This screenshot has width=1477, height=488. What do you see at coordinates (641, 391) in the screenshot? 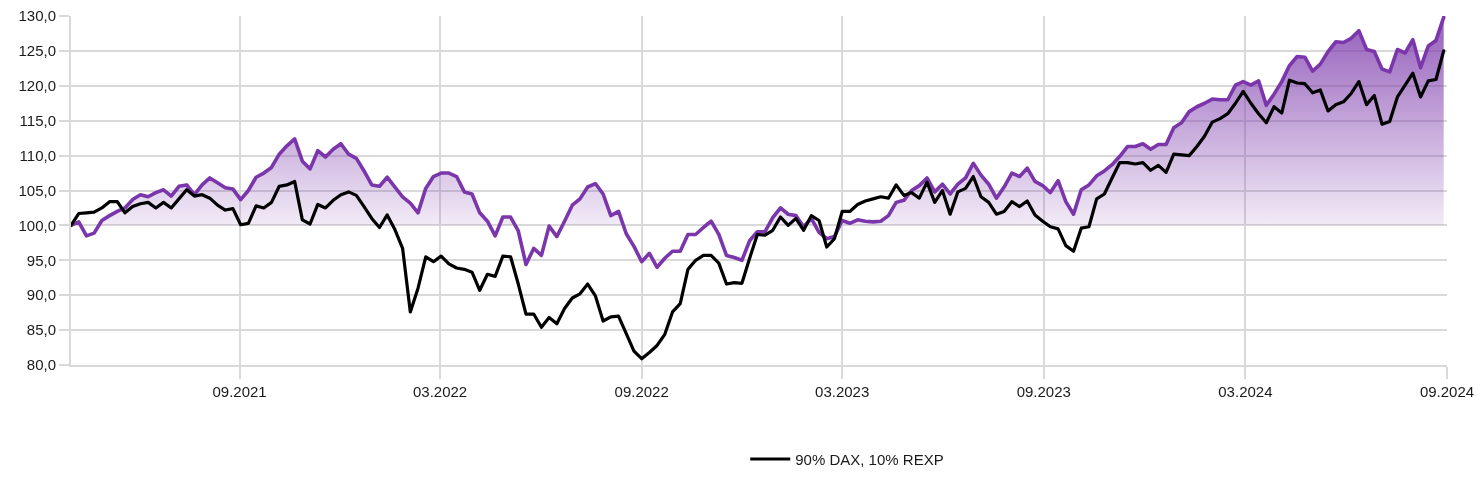
I see `x-tick-label: 09.2022` at bounding box center [641, 391].